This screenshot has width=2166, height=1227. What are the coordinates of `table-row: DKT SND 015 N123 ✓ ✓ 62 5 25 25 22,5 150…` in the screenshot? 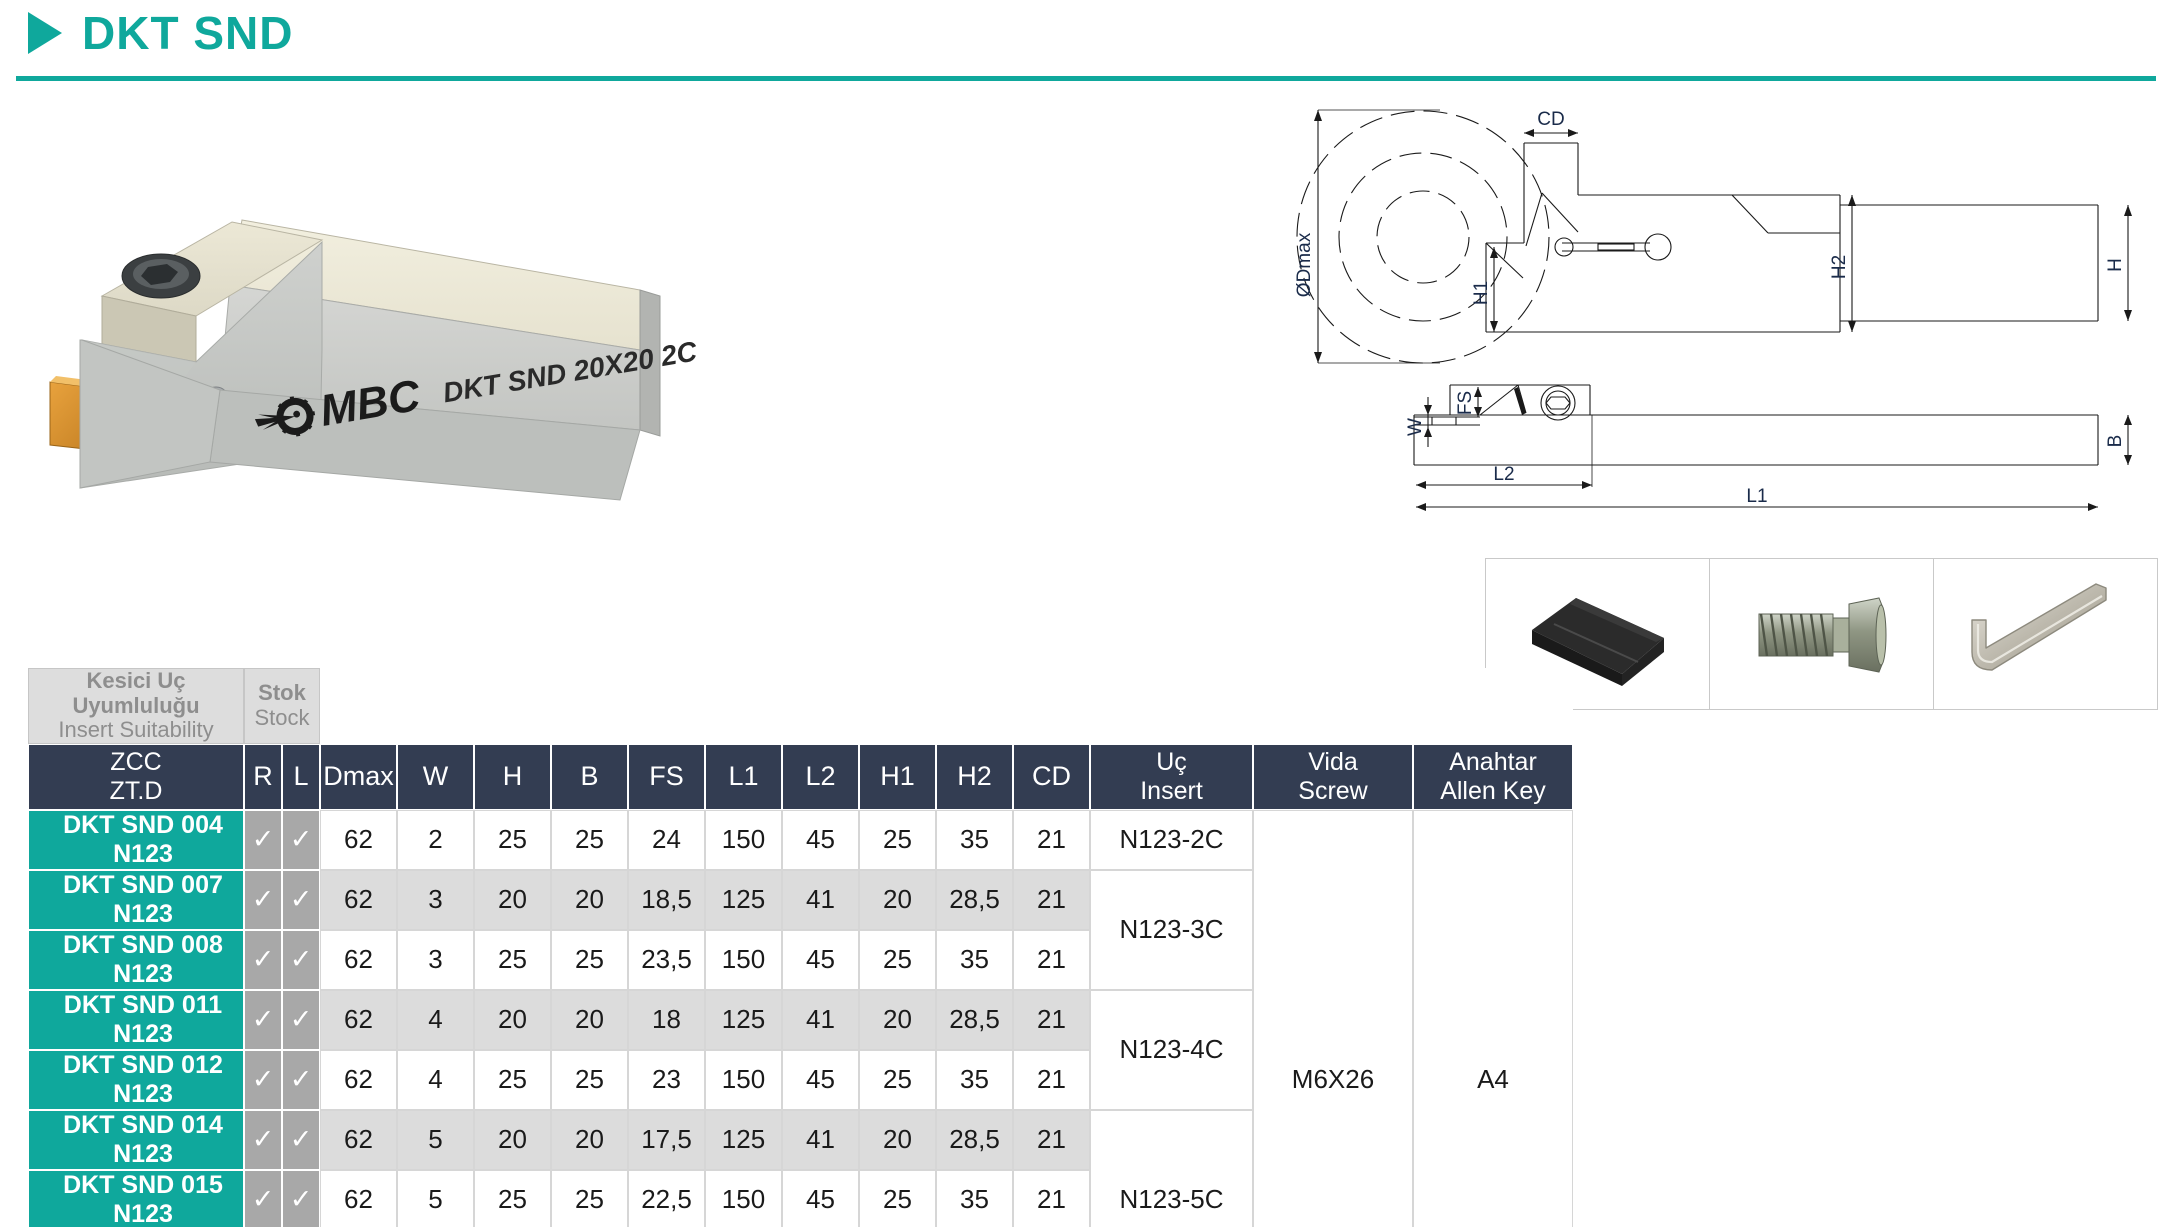 It's located at (800, 1198).